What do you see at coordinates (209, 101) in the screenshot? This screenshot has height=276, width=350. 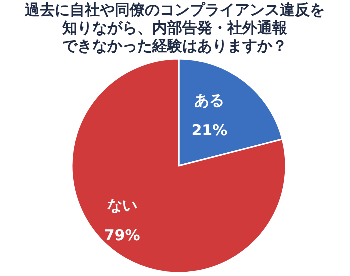 I see `slice-label: ある` at bounding box center [209, 101].